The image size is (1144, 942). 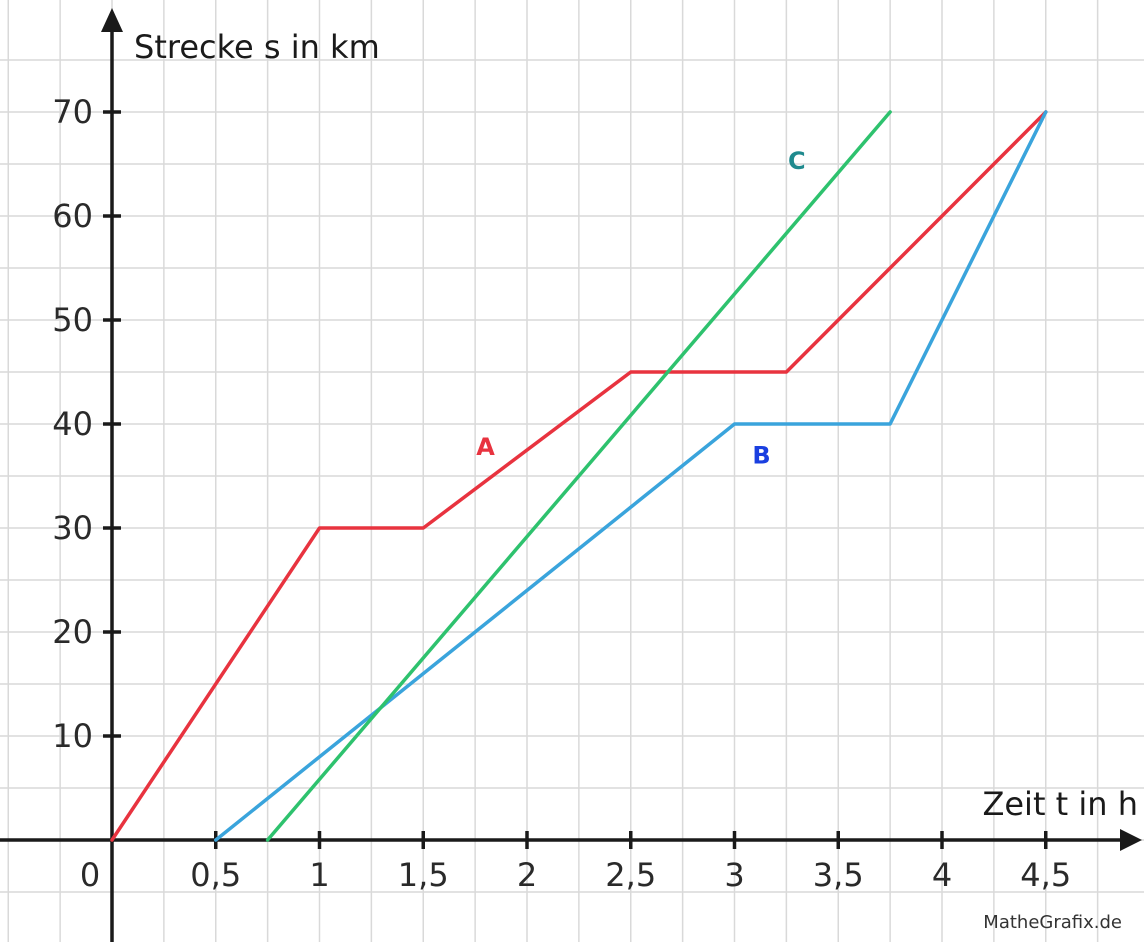 What do you see at coordinates (90, 875) in the screenshot?
I see `origin-label: 0` at bounding box center [90, 875].